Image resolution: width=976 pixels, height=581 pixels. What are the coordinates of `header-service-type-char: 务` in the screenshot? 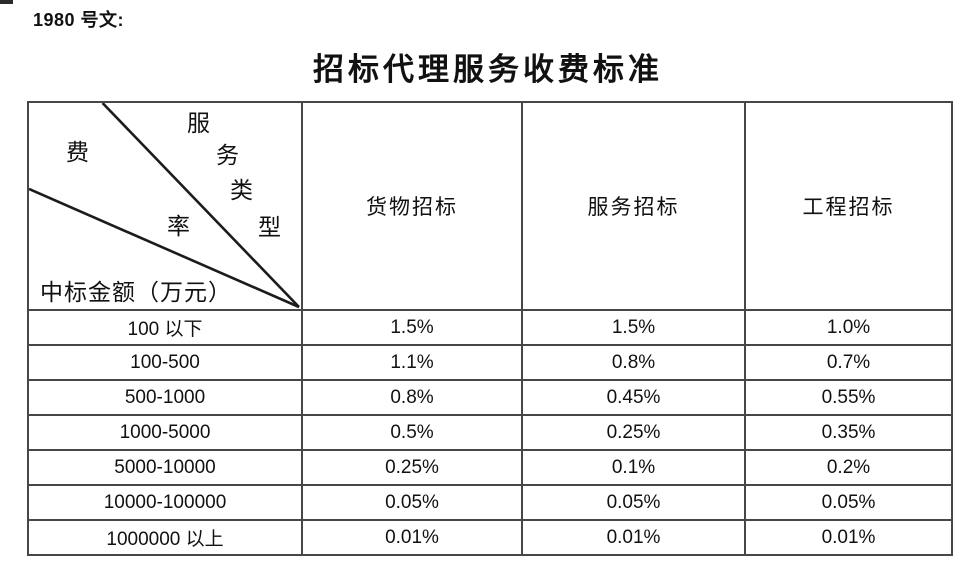 It's located at (227, 155).